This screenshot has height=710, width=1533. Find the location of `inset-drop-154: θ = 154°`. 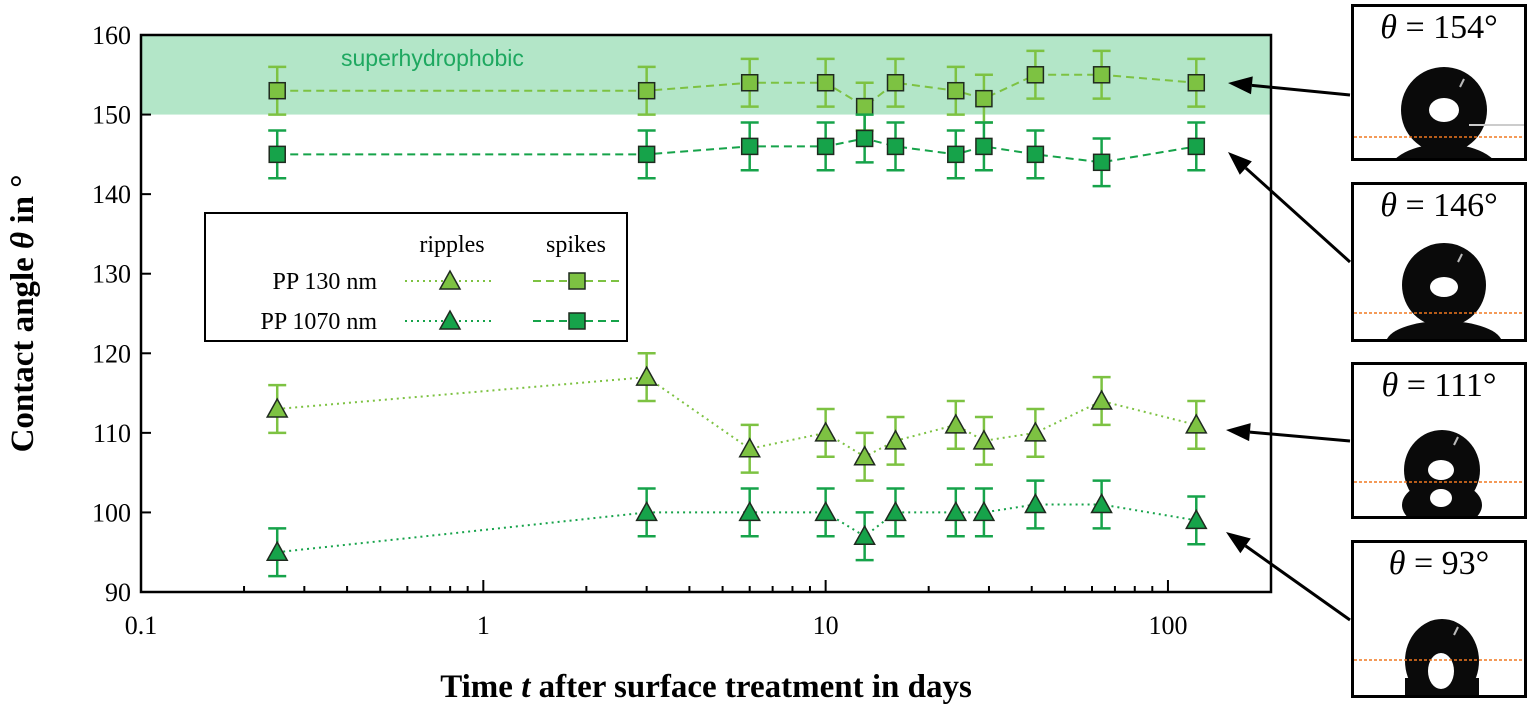

inset-drop-154: θ = 154° is located at coordinates (1439, 82).